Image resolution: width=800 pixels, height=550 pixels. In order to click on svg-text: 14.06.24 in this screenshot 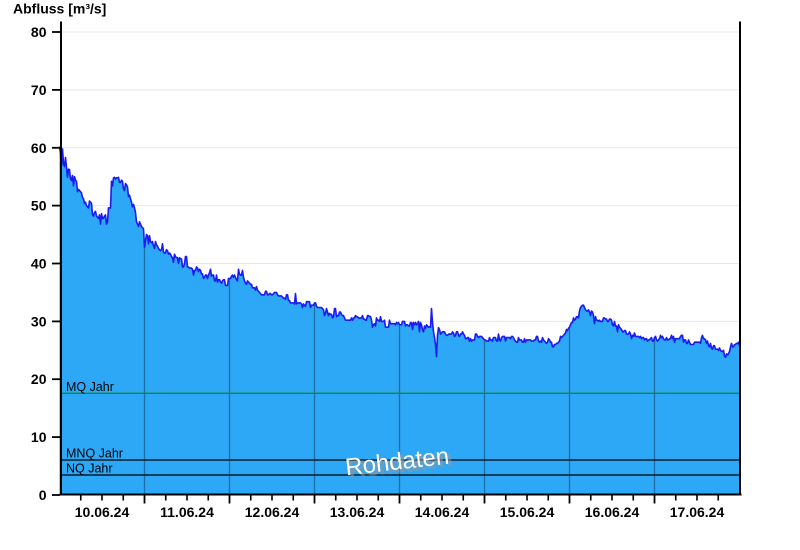, I will do `click(442, 512)`.